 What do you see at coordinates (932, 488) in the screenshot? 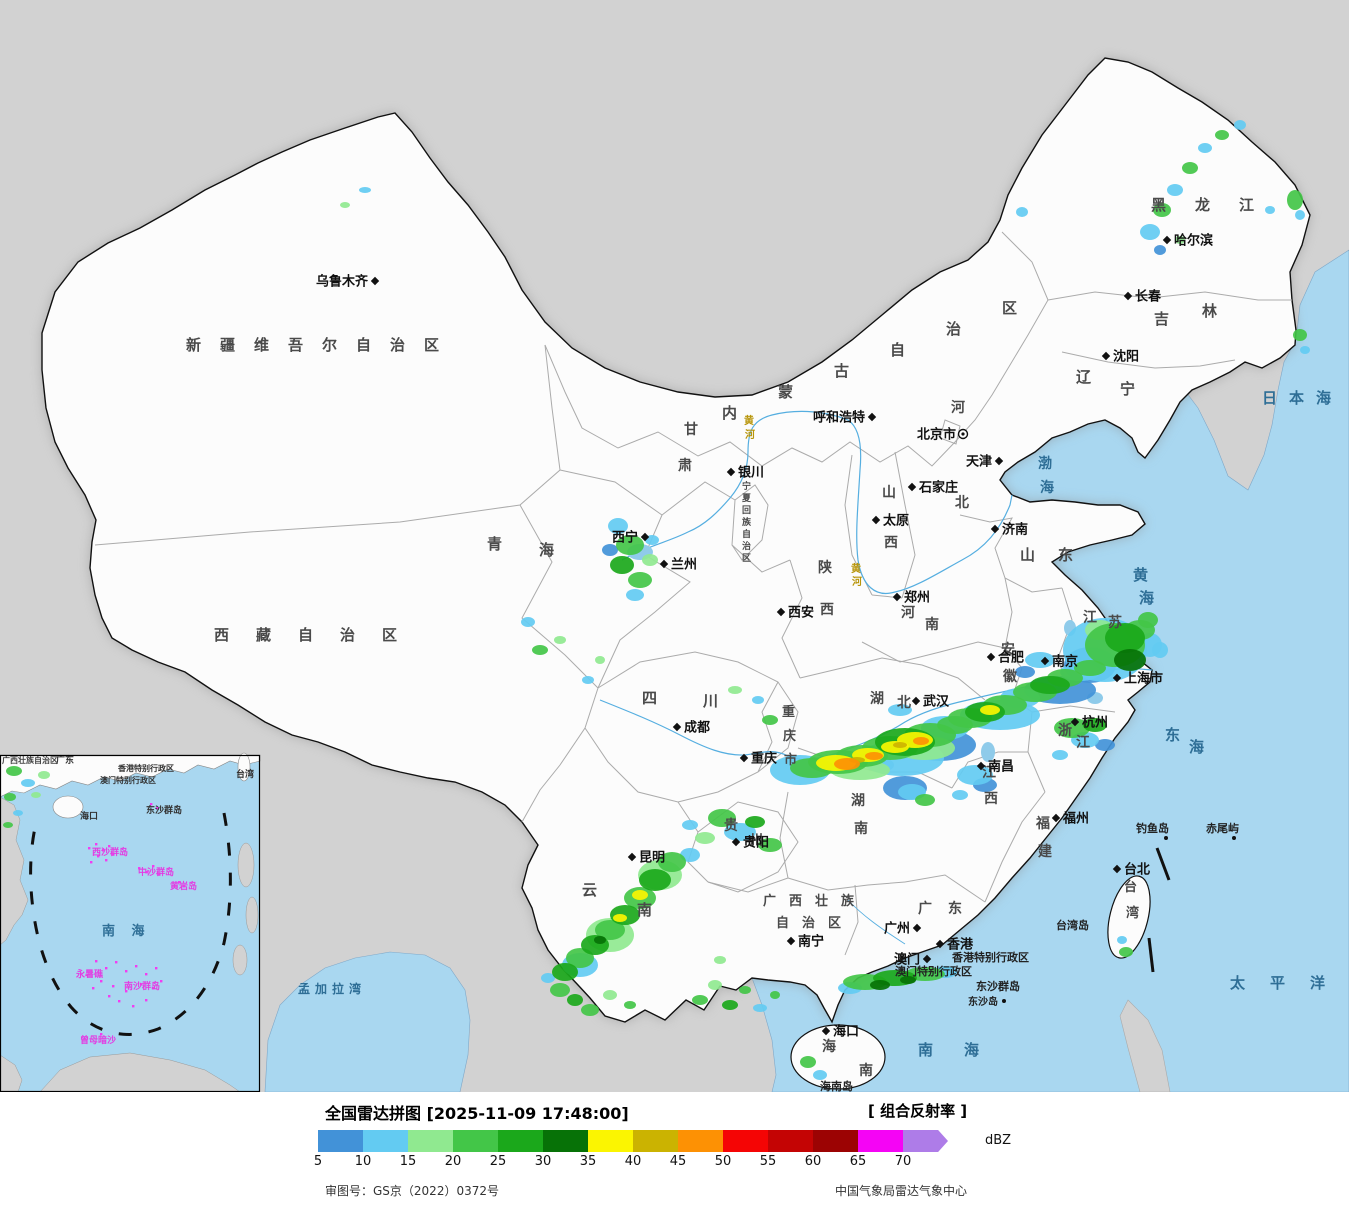
I see `city-石家庄: 石家庄` at bounding box center [932, 488].